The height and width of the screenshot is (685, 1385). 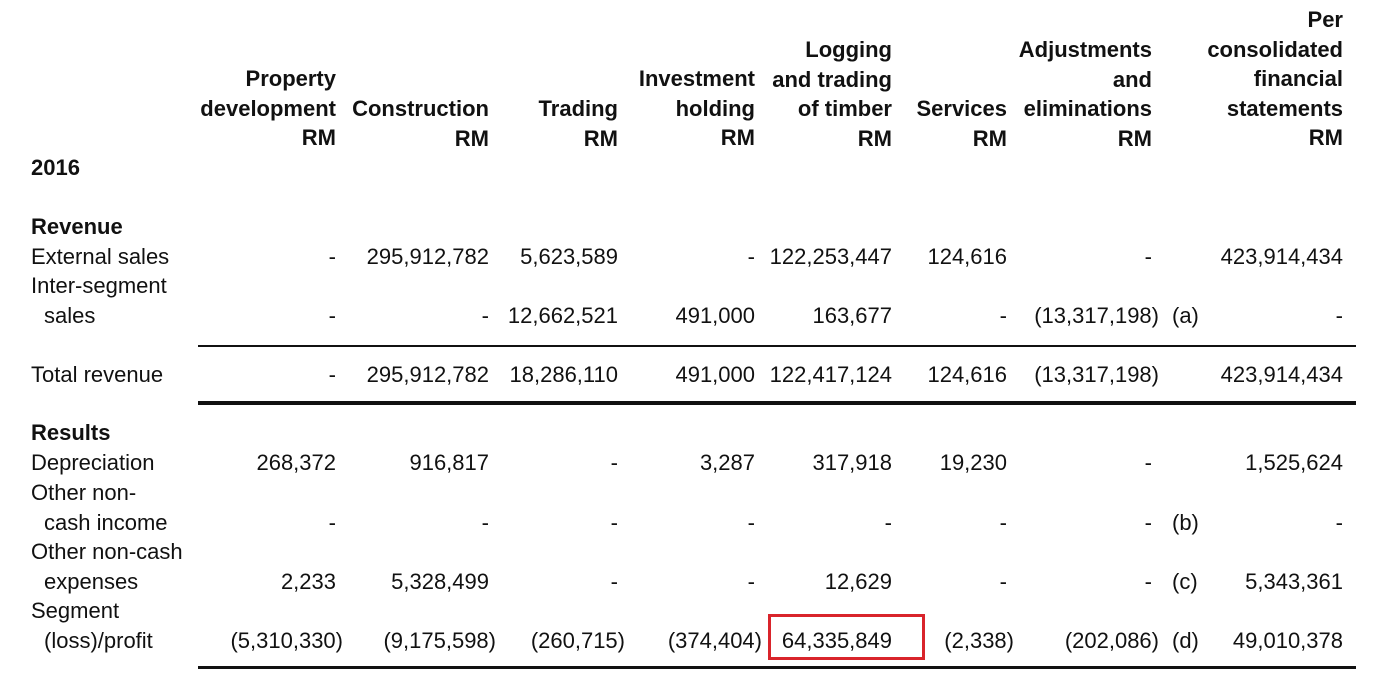 What do you see at coordinates (832, 94) in the screenshot?
I see `col-header-logging-timber: Logging and trading of timber RM` at bounding box center [832, 94].